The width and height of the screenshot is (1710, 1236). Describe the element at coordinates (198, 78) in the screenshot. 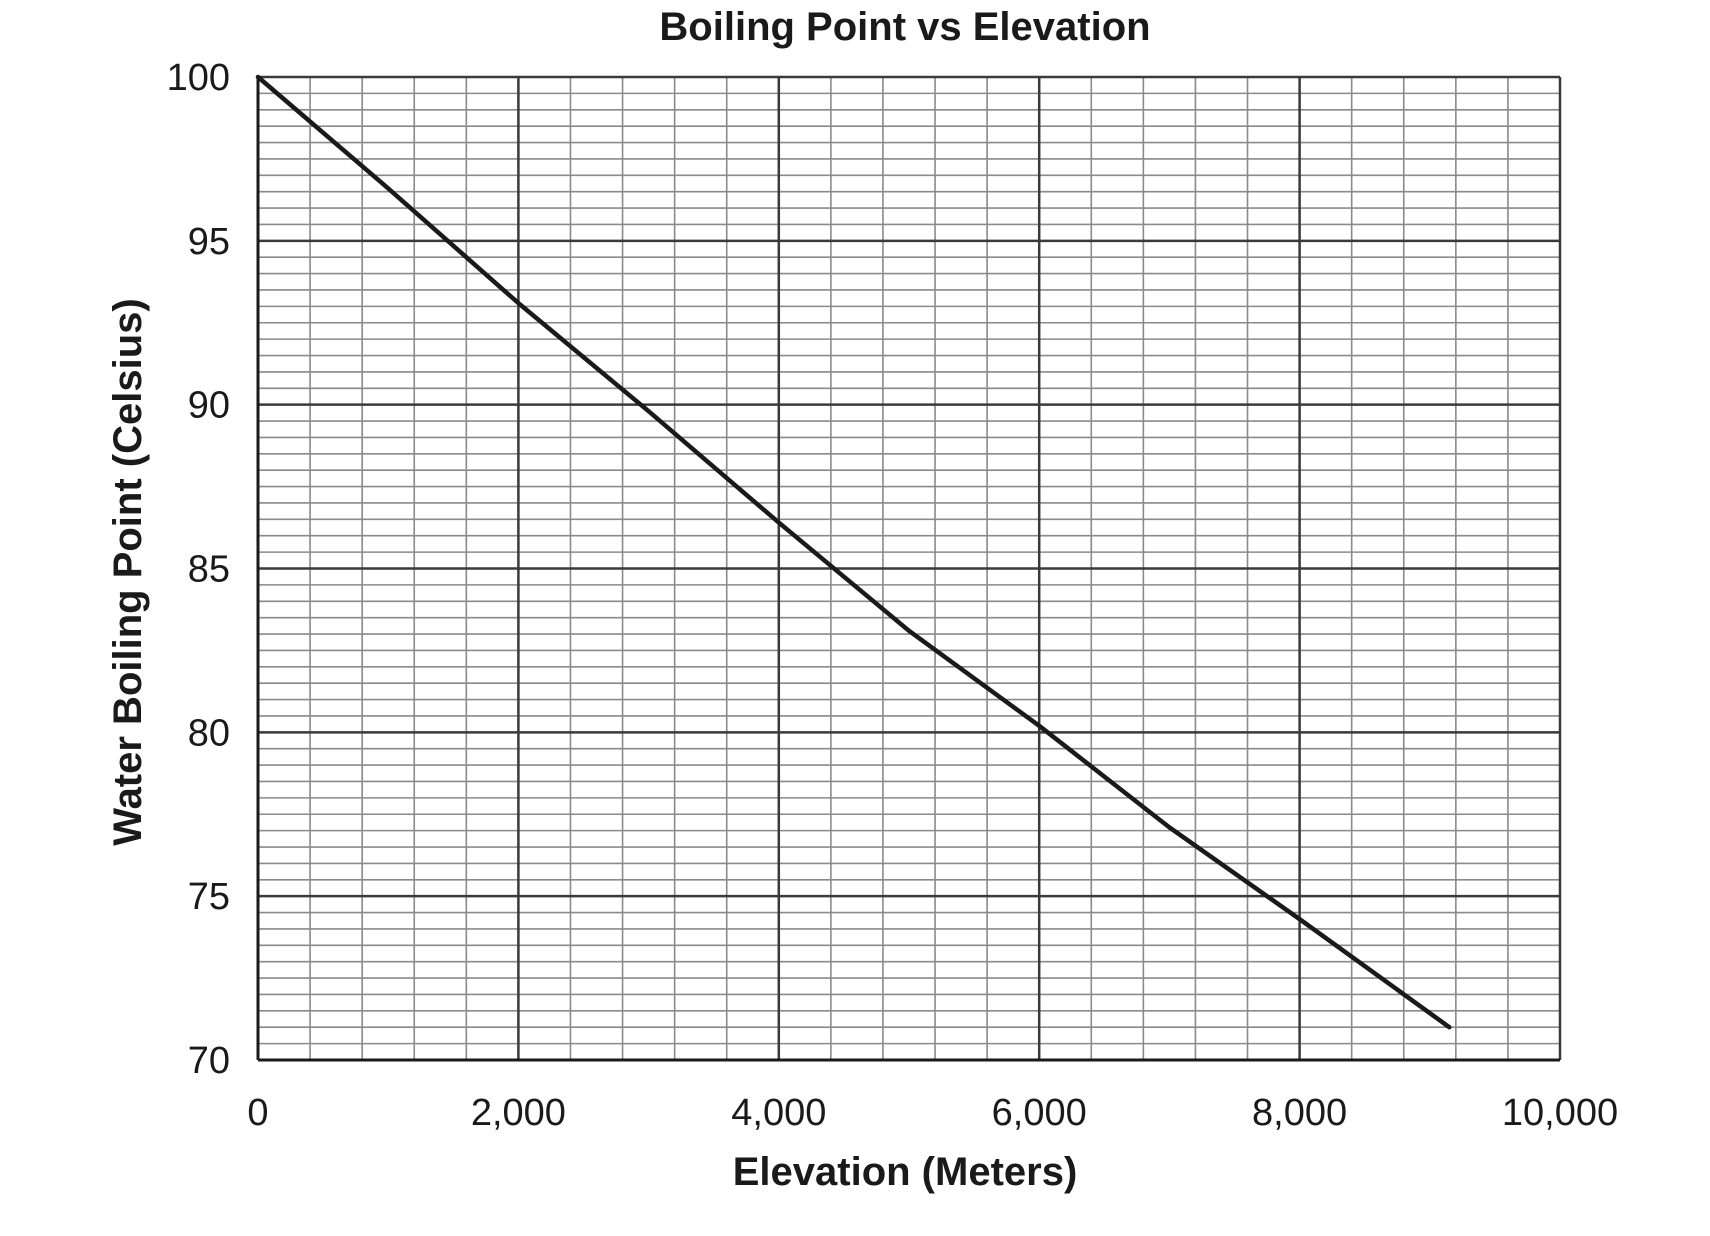

I see `y-tick-label: 100` at that location.